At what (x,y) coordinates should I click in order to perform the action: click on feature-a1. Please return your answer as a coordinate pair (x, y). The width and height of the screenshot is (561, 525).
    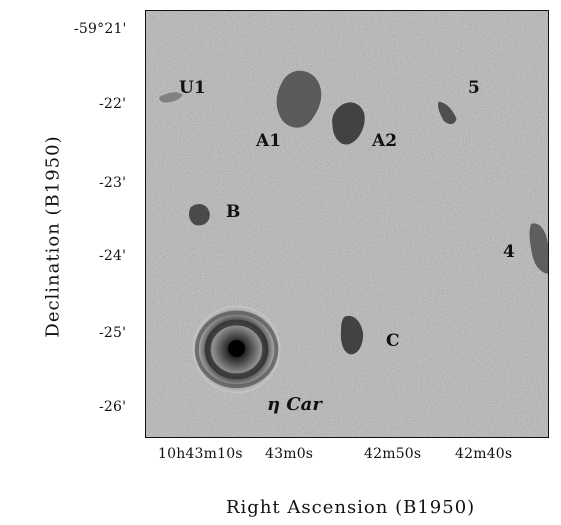
    Looking at the image, I should click on (299, 99).